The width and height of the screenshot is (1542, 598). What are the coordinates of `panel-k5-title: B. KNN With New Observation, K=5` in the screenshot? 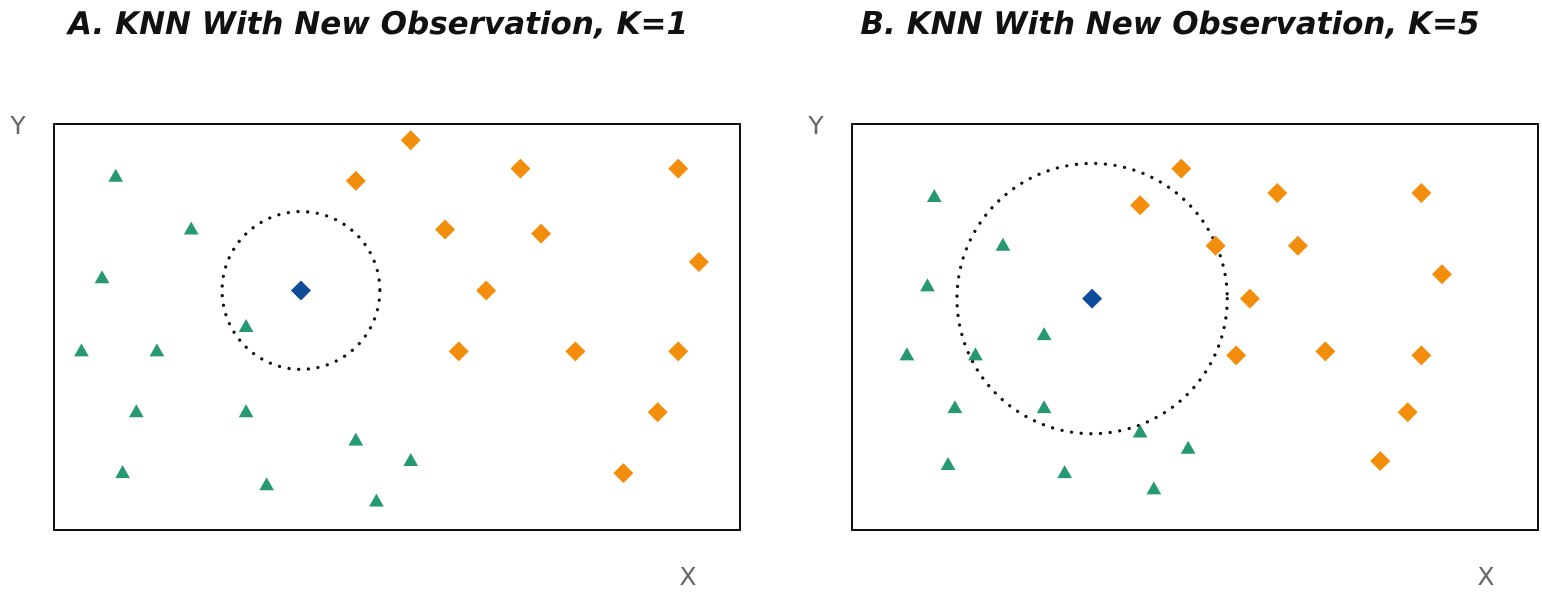 It's located at (1169, 24).